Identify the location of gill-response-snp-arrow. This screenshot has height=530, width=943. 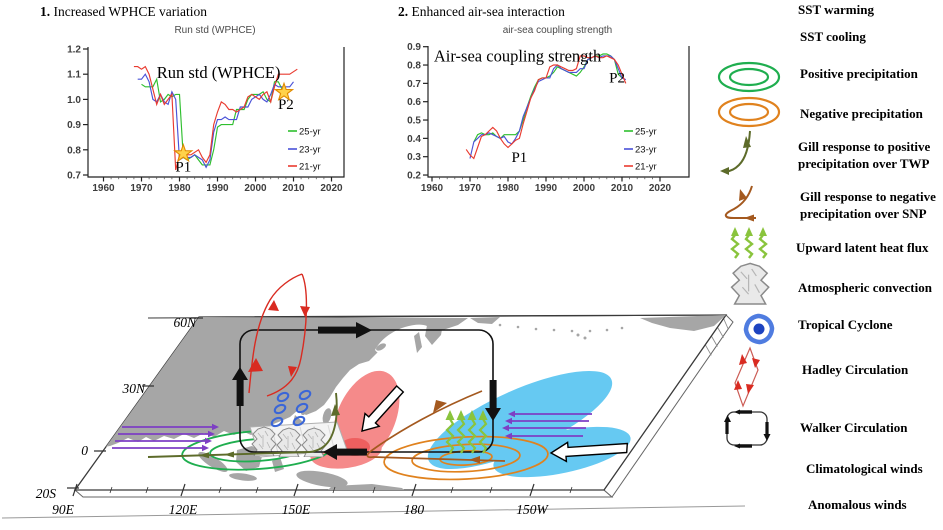
(436, 427).